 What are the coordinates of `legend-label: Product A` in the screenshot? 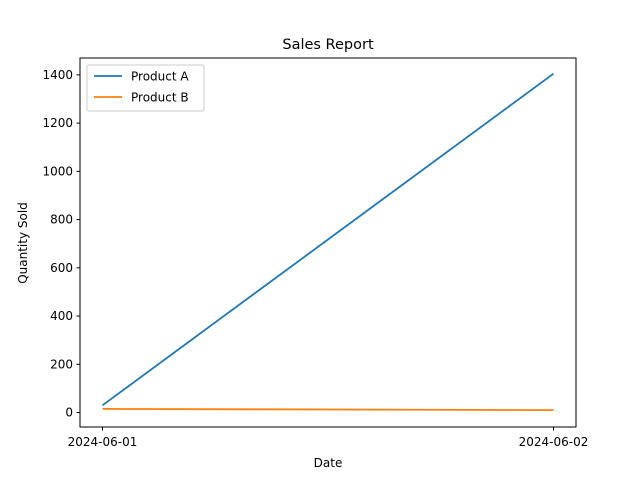 It's located at (160, 77).